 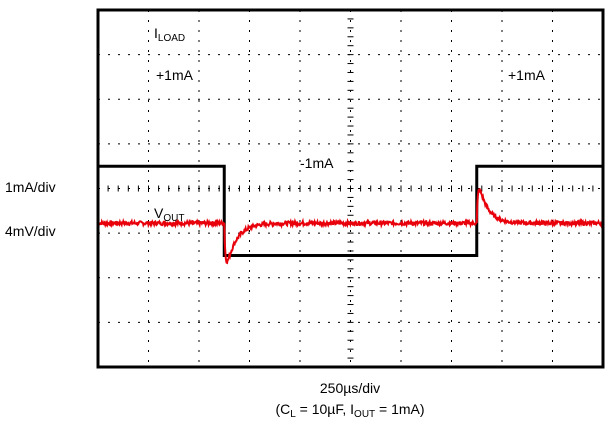 What do you see at coordinates (169, 34) in the screenshot?
I see `iload-series-label: ILOAD` at bounding box center [169, 34].